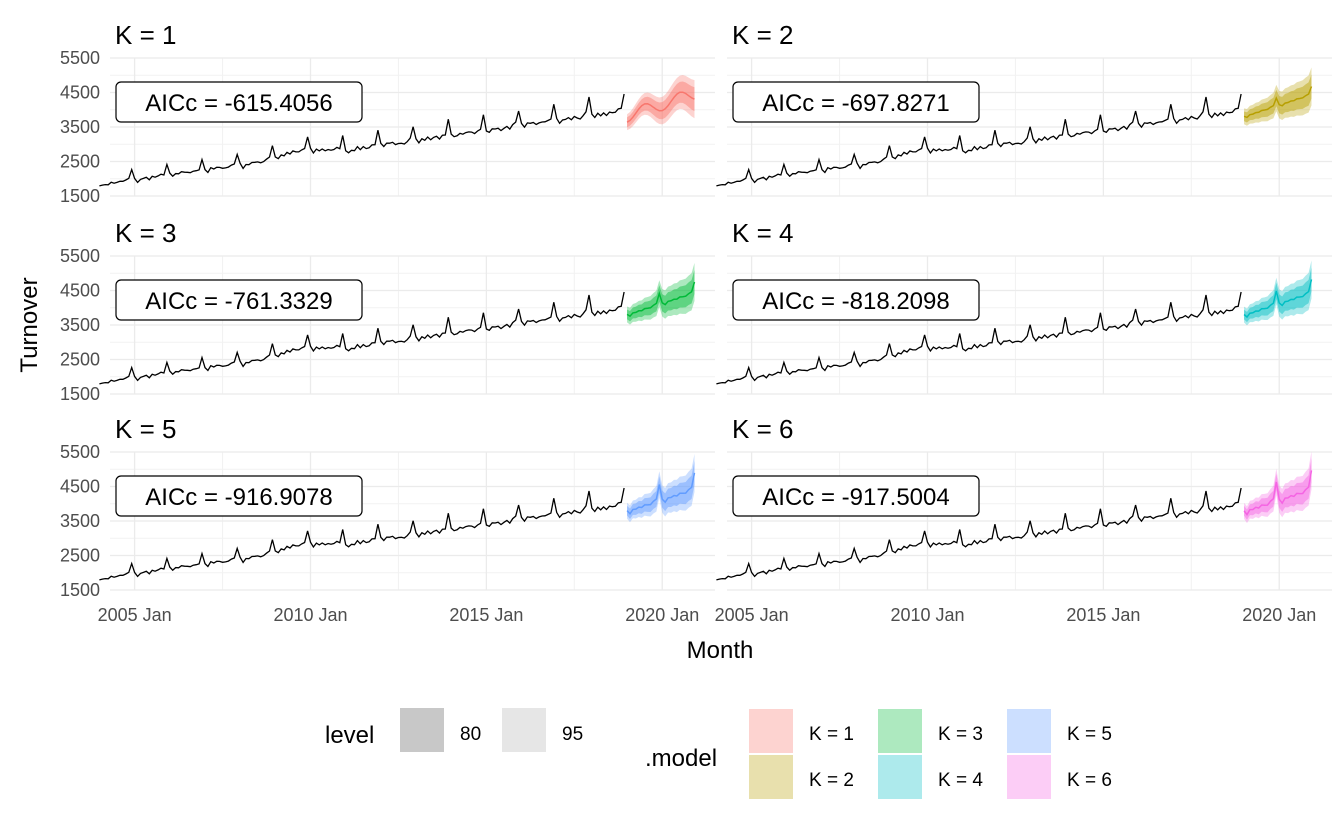 The width and height of the screenshot is (1344, 830). I want to click on aicc-label-text: AICc = -916.9078, so click(238, 497).